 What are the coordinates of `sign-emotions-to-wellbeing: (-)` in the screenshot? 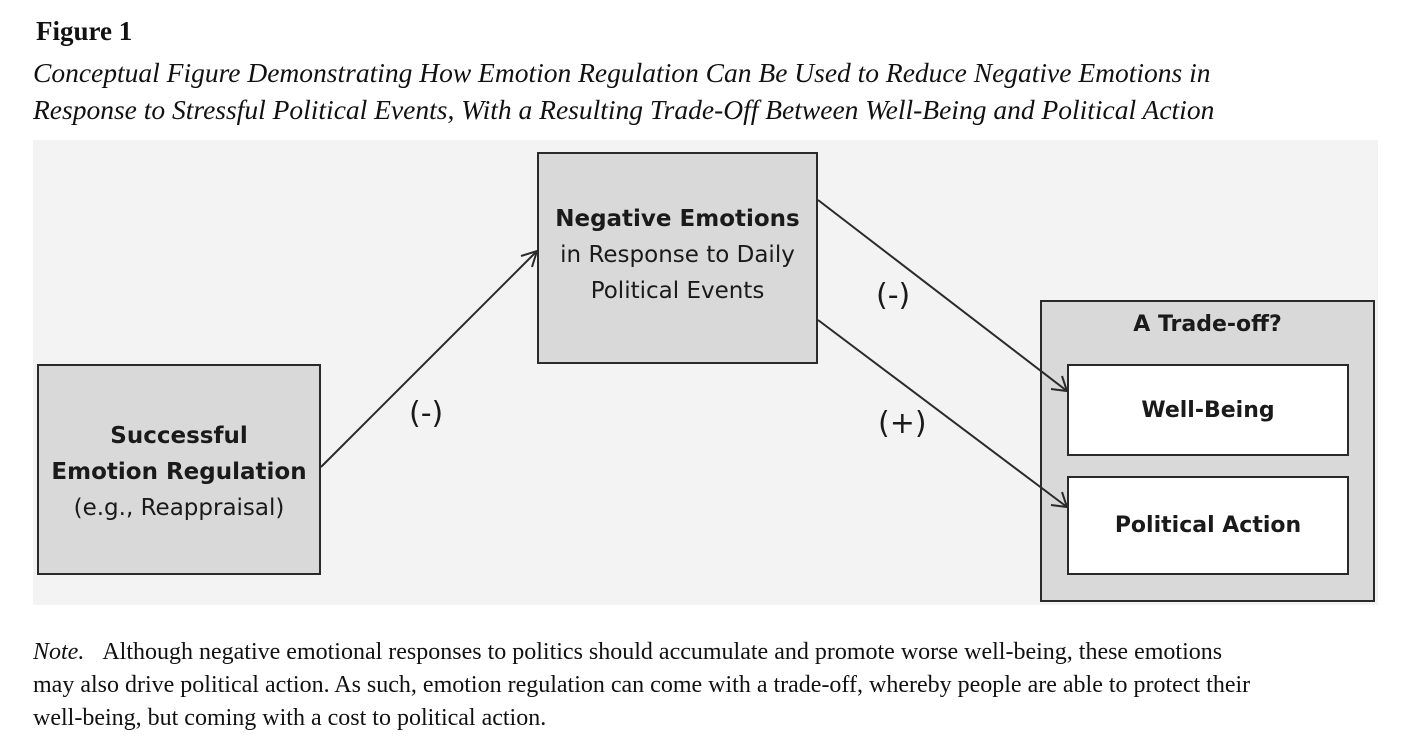 It's located at (893, 295).